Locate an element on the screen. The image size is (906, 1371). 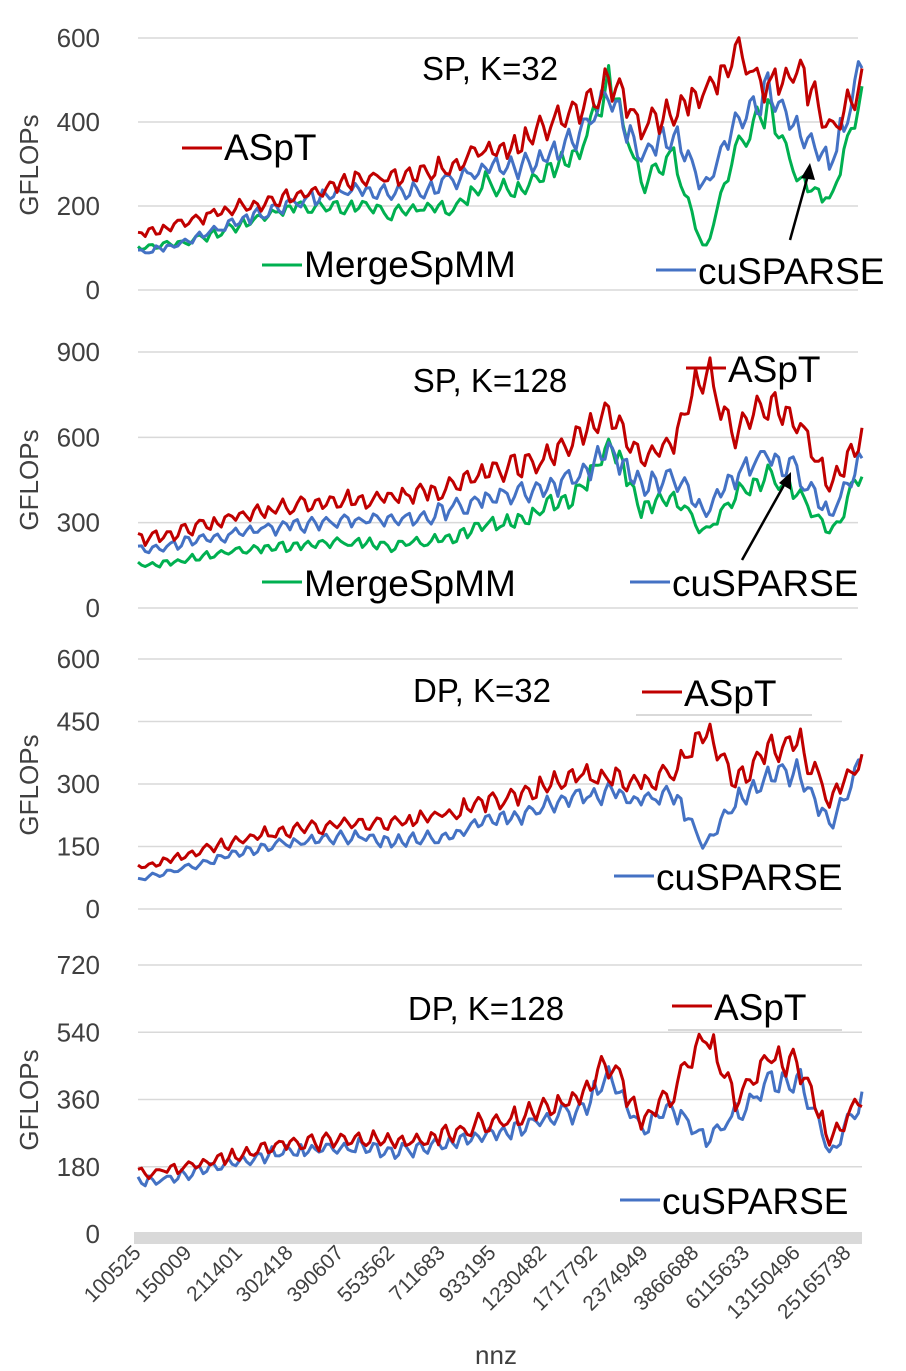
panel-3-y-tick-labels: 0 150 300 450 600 is located at coordinates (78, 784).